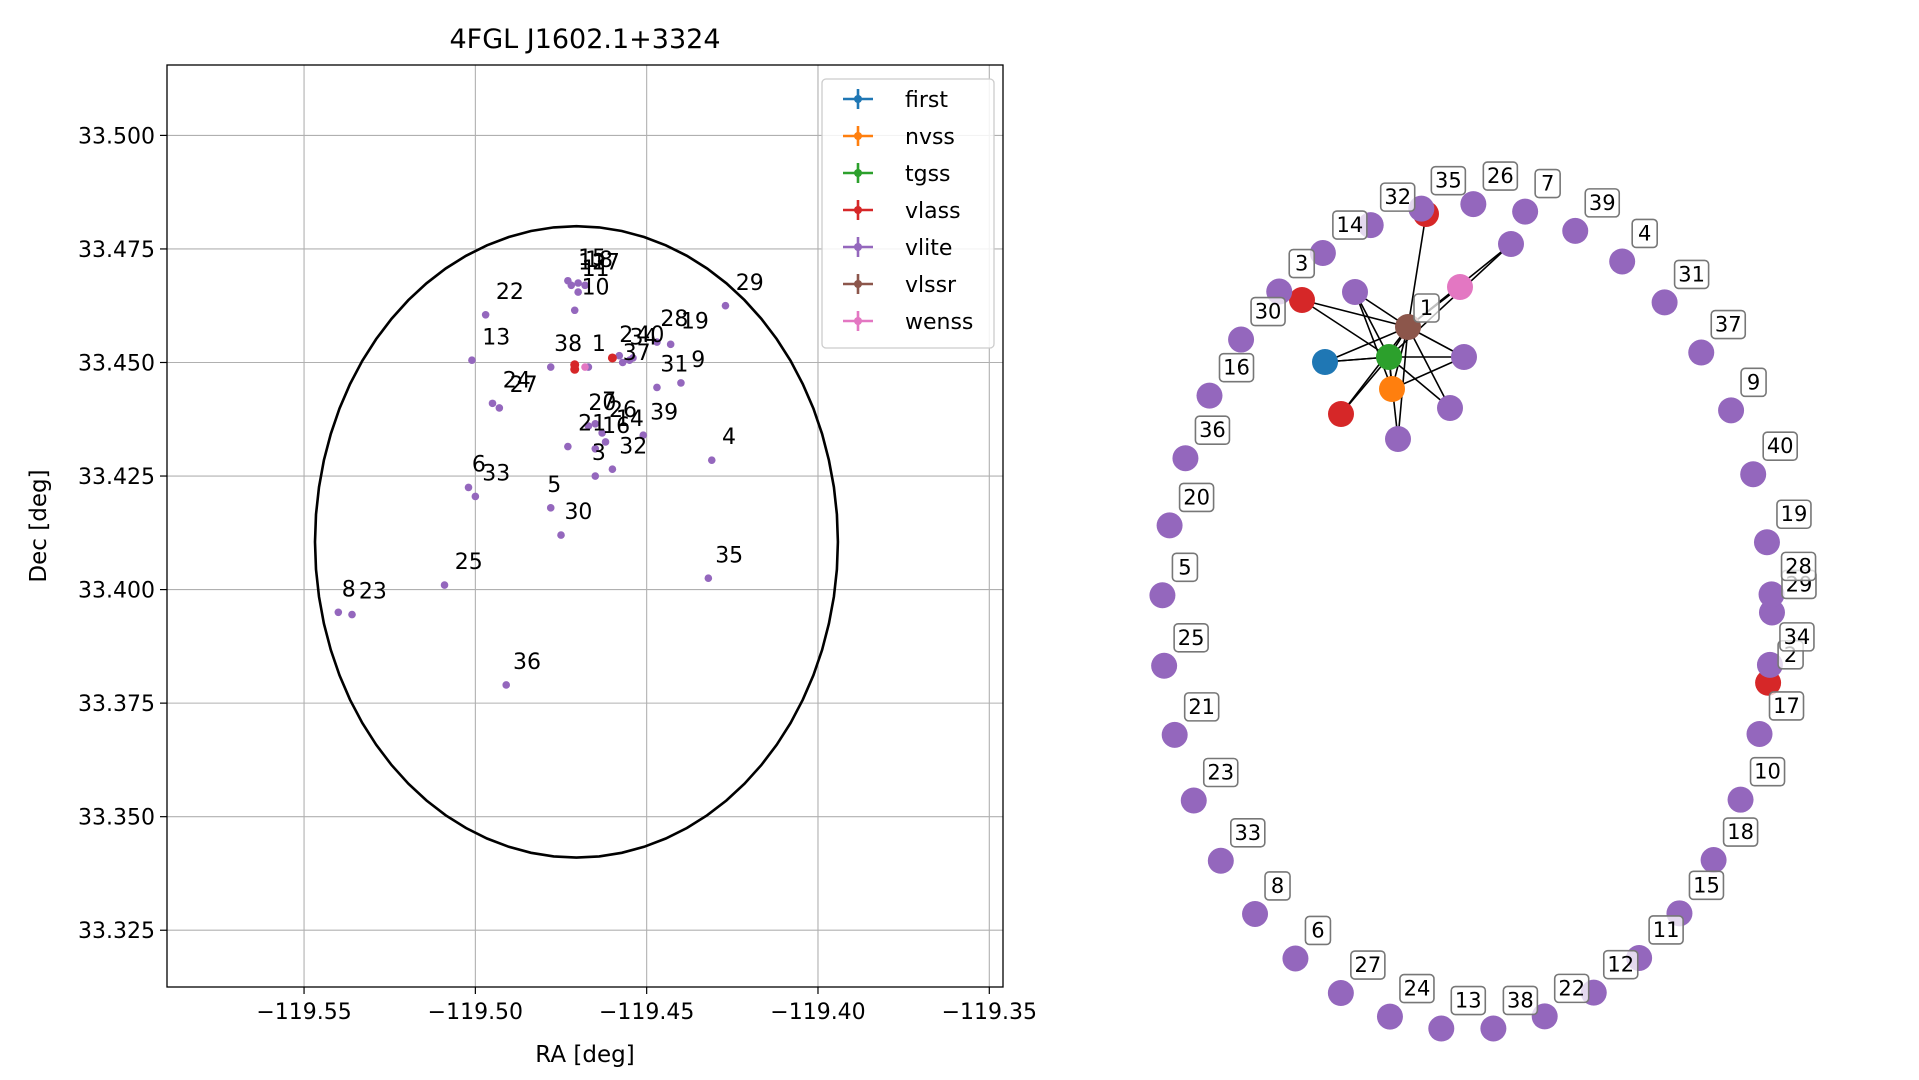 This screenshot has height=1080, width=1919. Describe the element at coordinates (674, 365) in the screenshot. I see `point-label: 31` at that location.